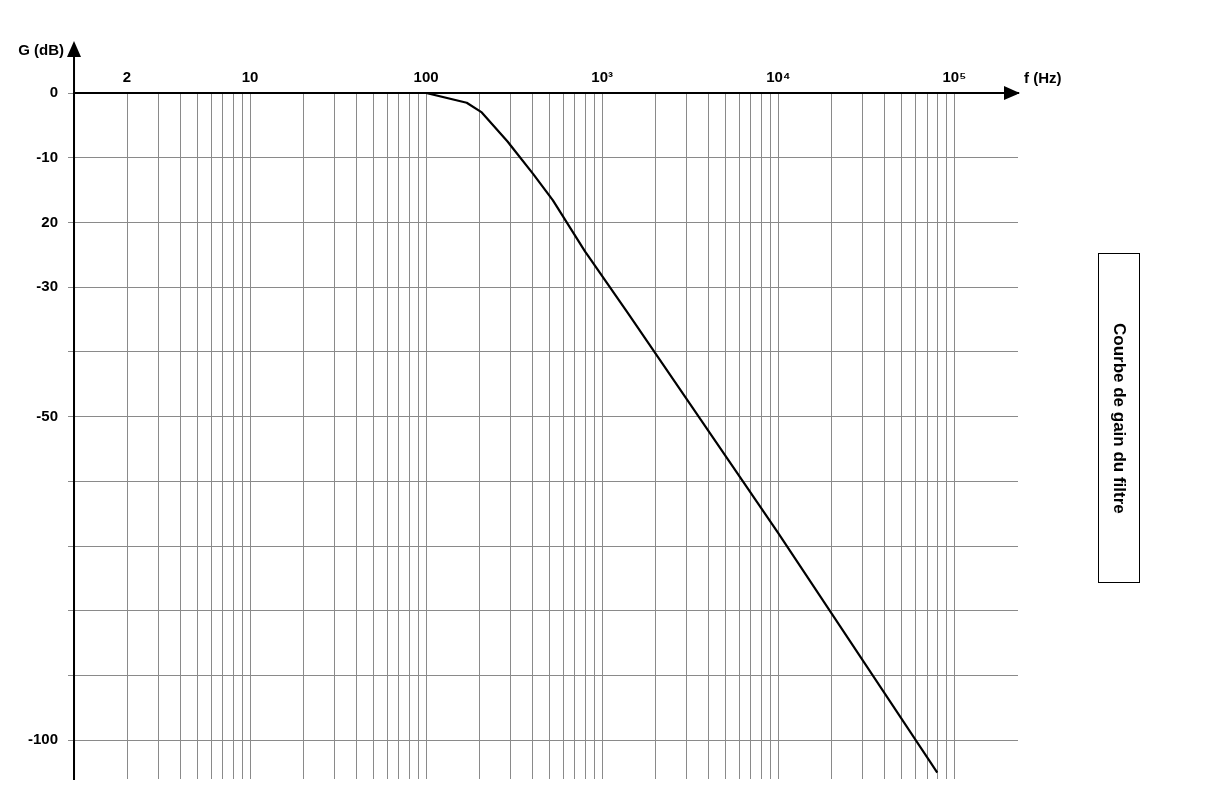 Image resolution: width=1227 pixels, height=812 pixels. Describe the element at coordinates (47, 156) in the screenshot. I see `y-tick-label: -10` at that location.